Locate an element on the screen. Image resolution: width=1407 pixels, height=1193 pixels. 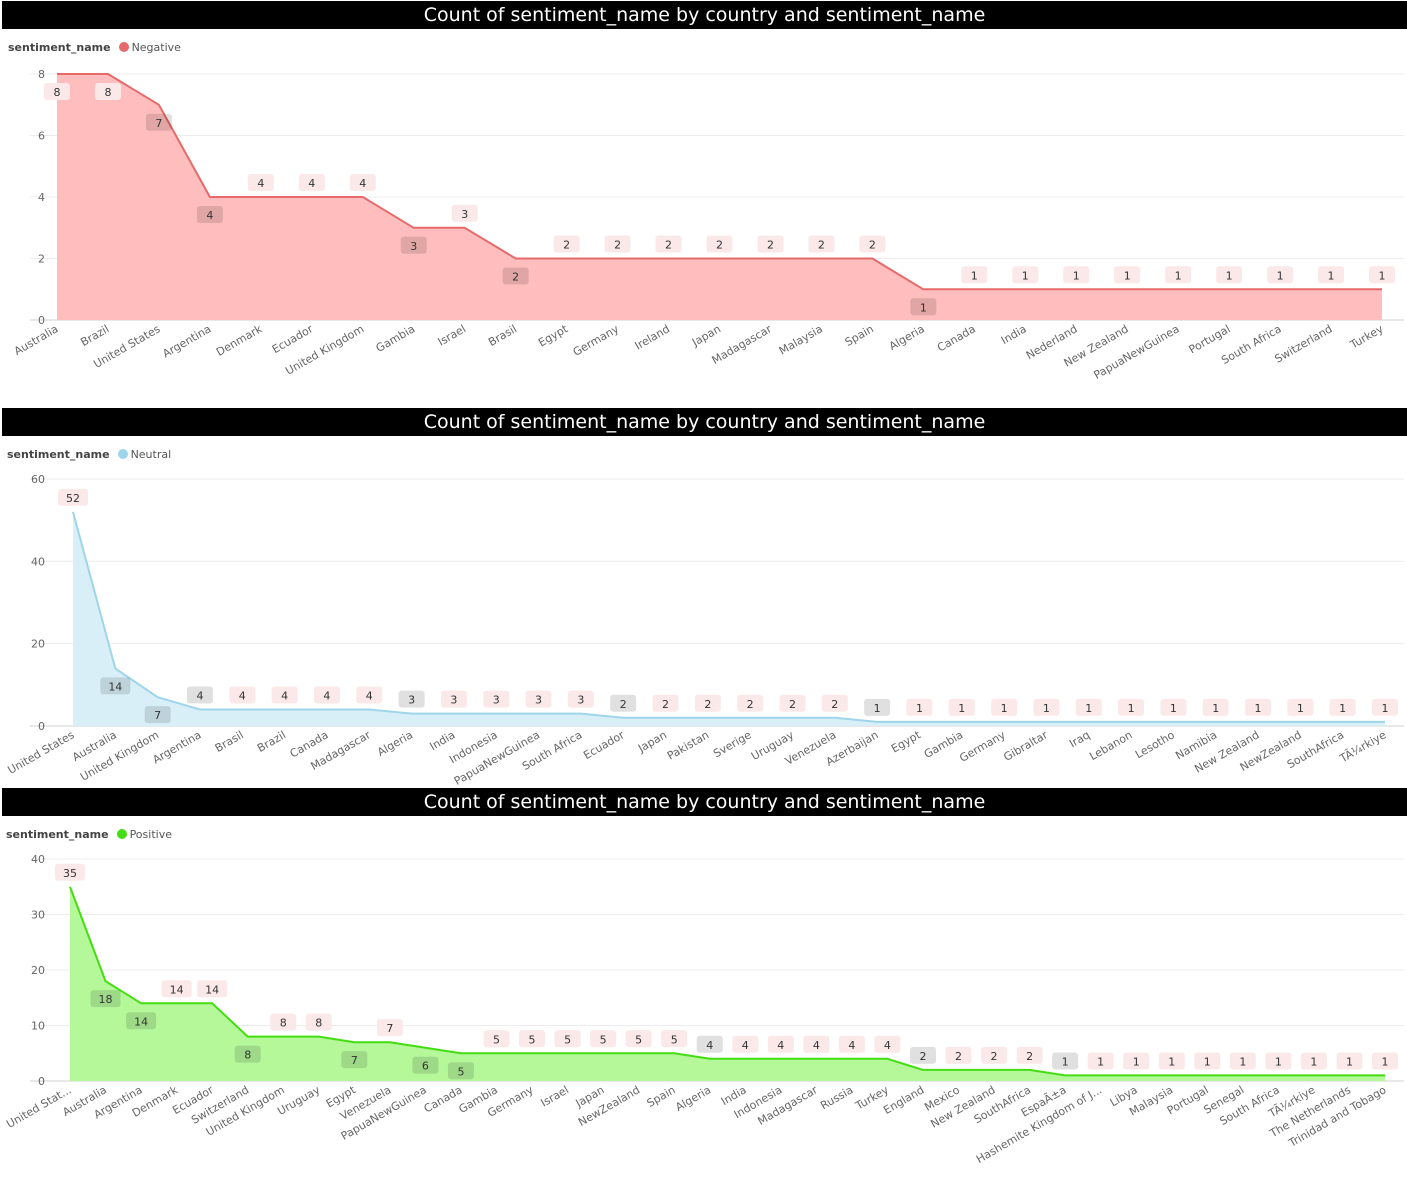
legend-entry: Positive is located at coordinates (150, 834).